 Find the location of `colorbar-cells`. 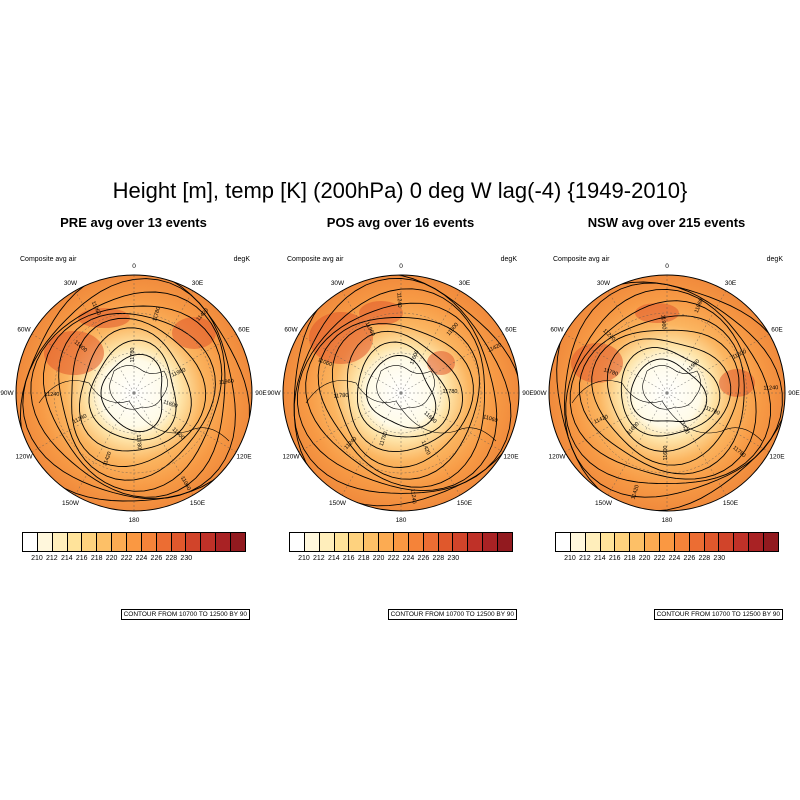

colorbar-cells is located at coordinates (667, 542).